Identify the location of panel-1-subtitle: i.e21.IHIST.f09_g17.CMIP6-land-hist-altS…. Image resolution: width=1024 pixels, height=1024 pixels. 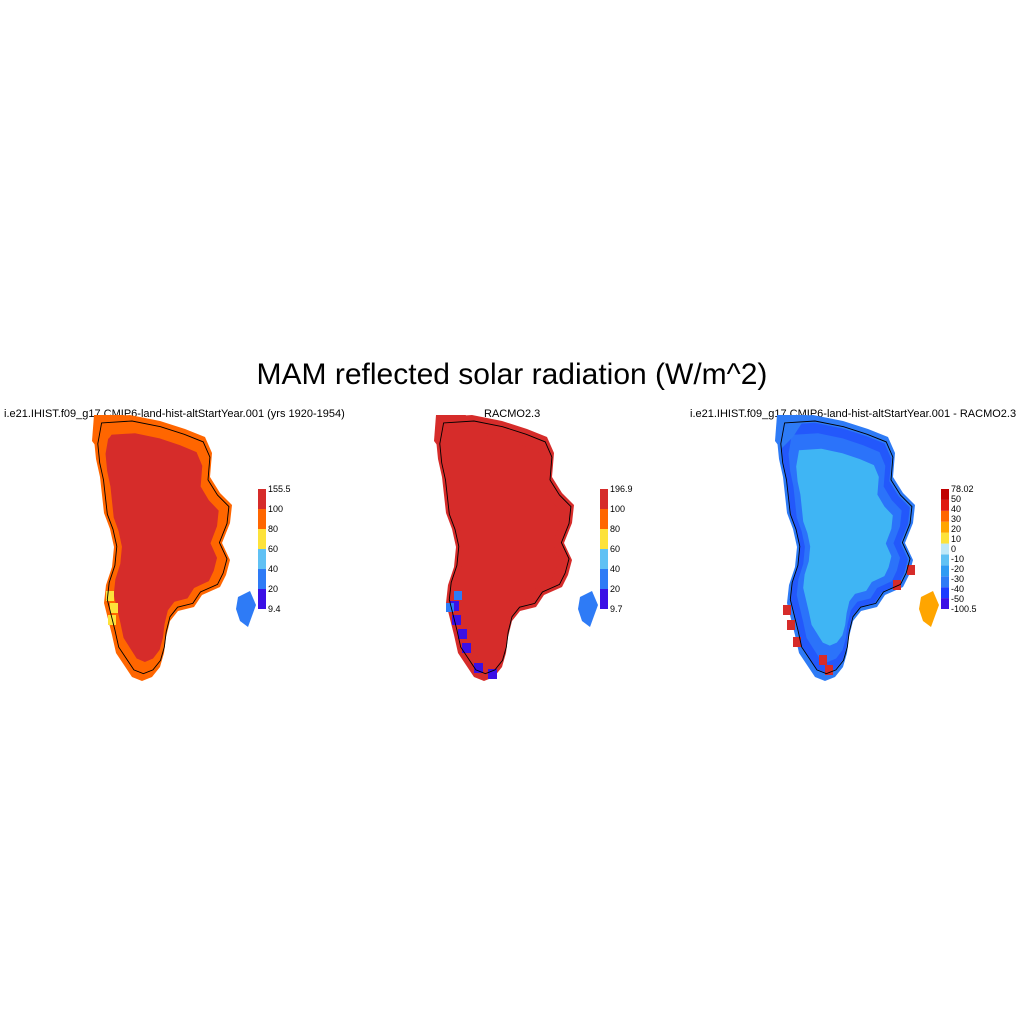
(174, 414).